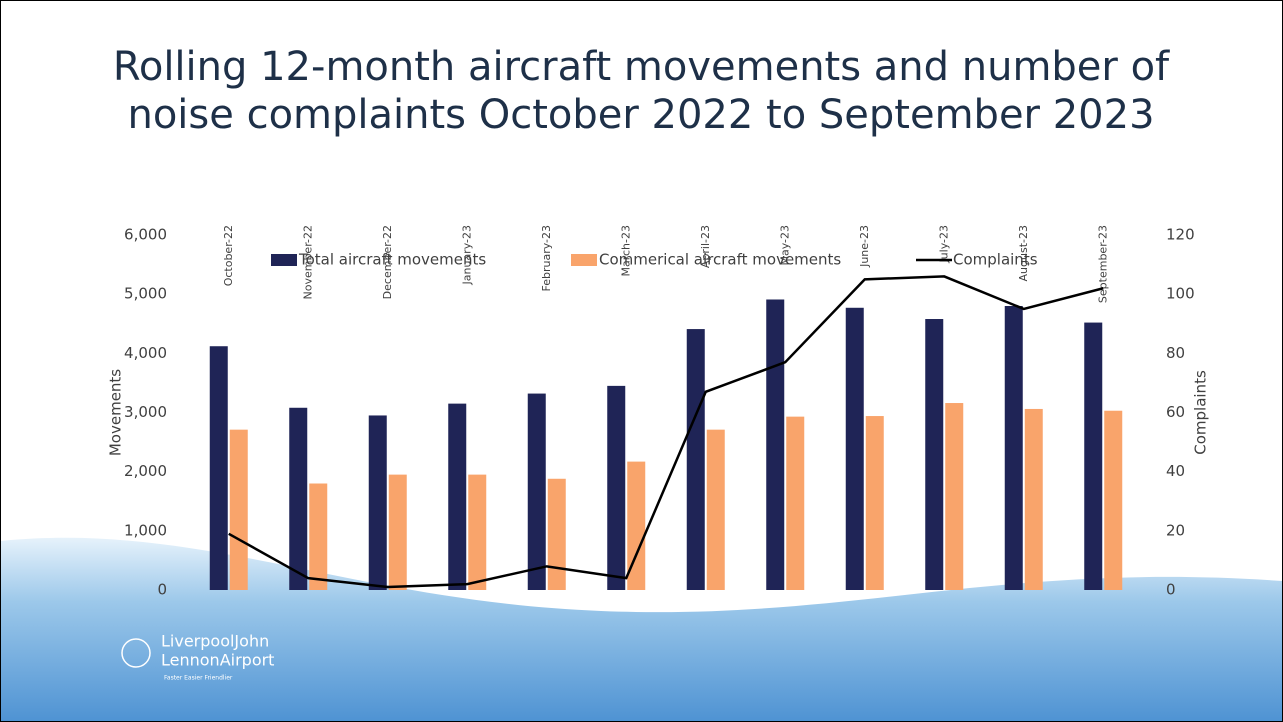 Image resolution: width=1283 pixels, height=722 pixels. What do you see at coordinates (1175, 353) in the screenshot?
I see `y2-tick-label: 80` at bounding box center [1175, 353].